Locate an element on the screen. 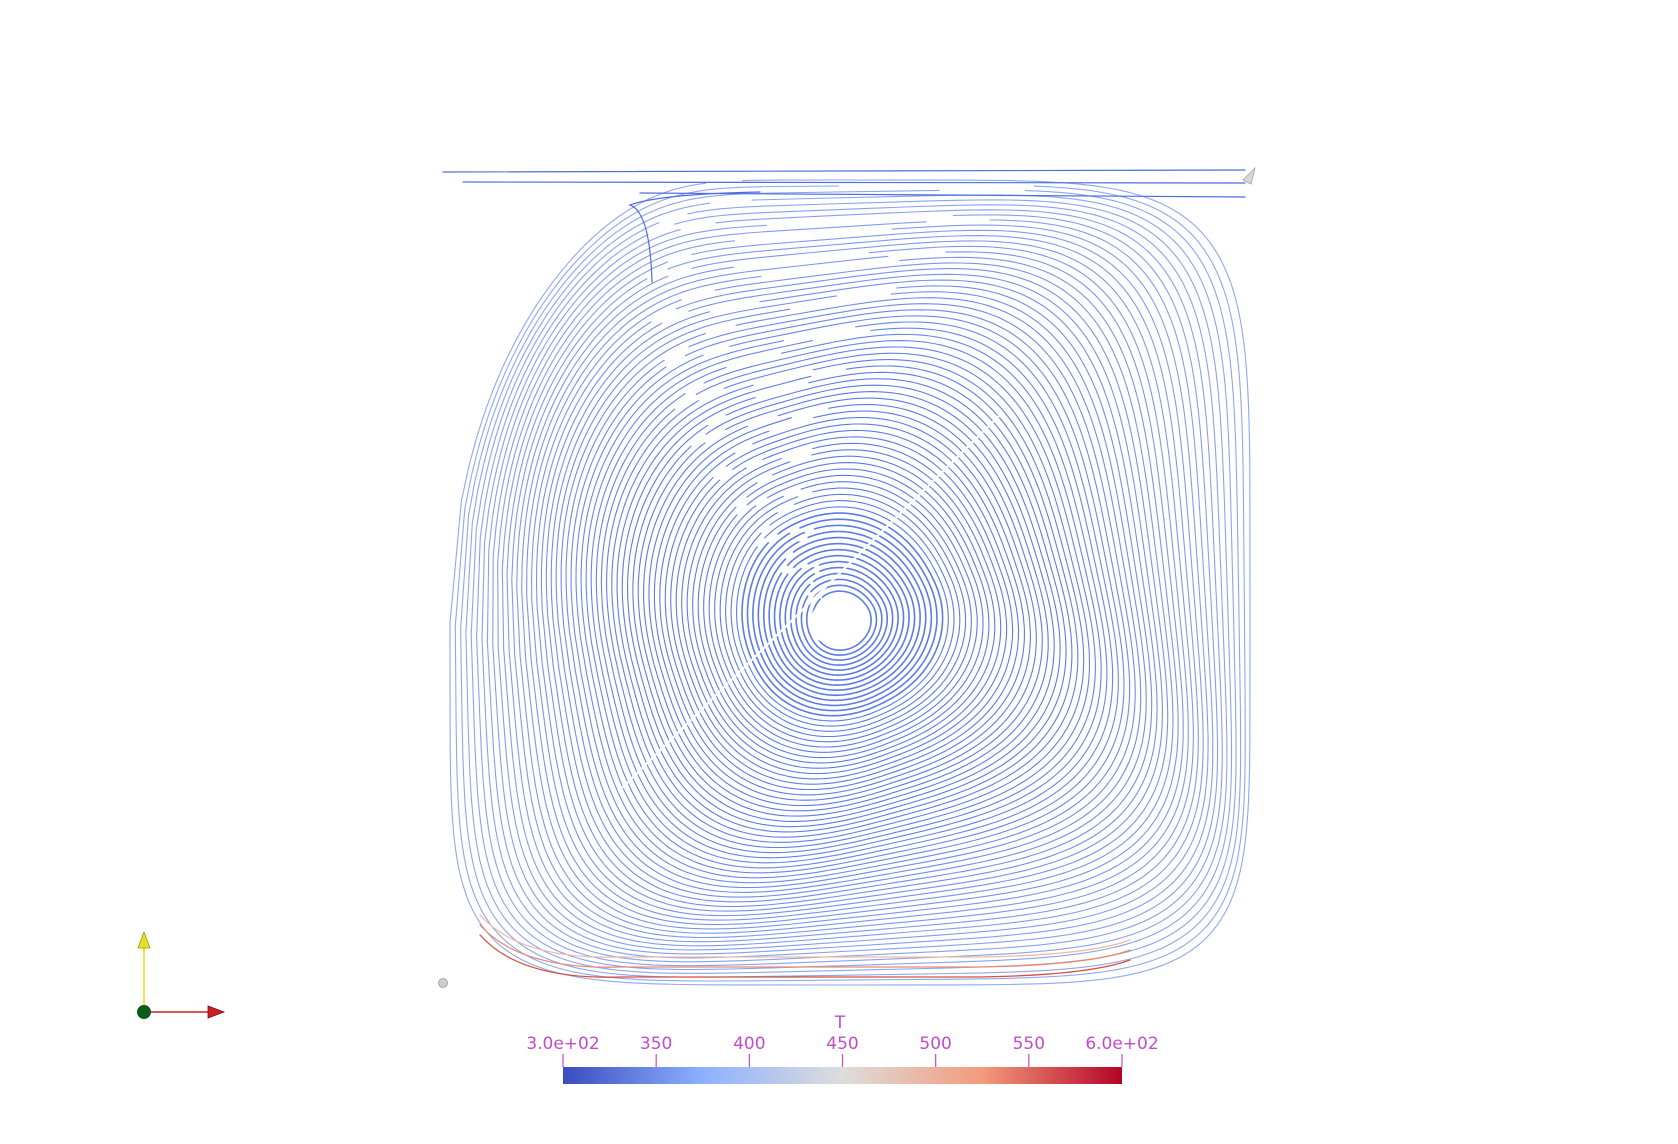  colorbar-tick-label: 400 is located at coordinates (749, 1044).